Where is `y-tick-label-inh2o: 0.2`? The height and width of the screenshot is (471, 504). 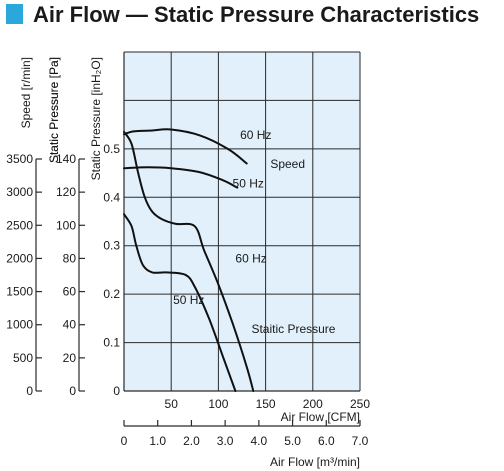
y-tick-label-inh2o: 0.2 is located at coordinates (111, 294).